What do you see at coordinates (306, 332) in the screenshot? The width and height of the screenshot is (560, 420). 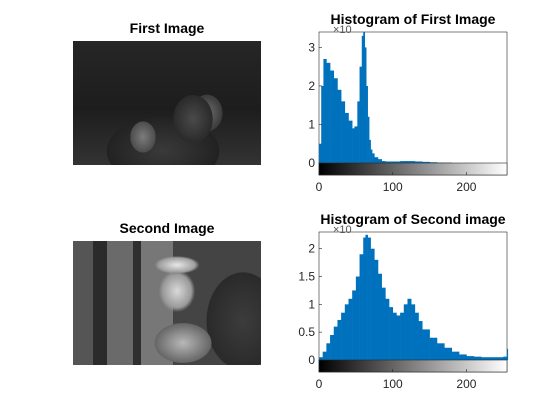 I see `y-tick-label: 0.5` at bounding box center [306, 332].